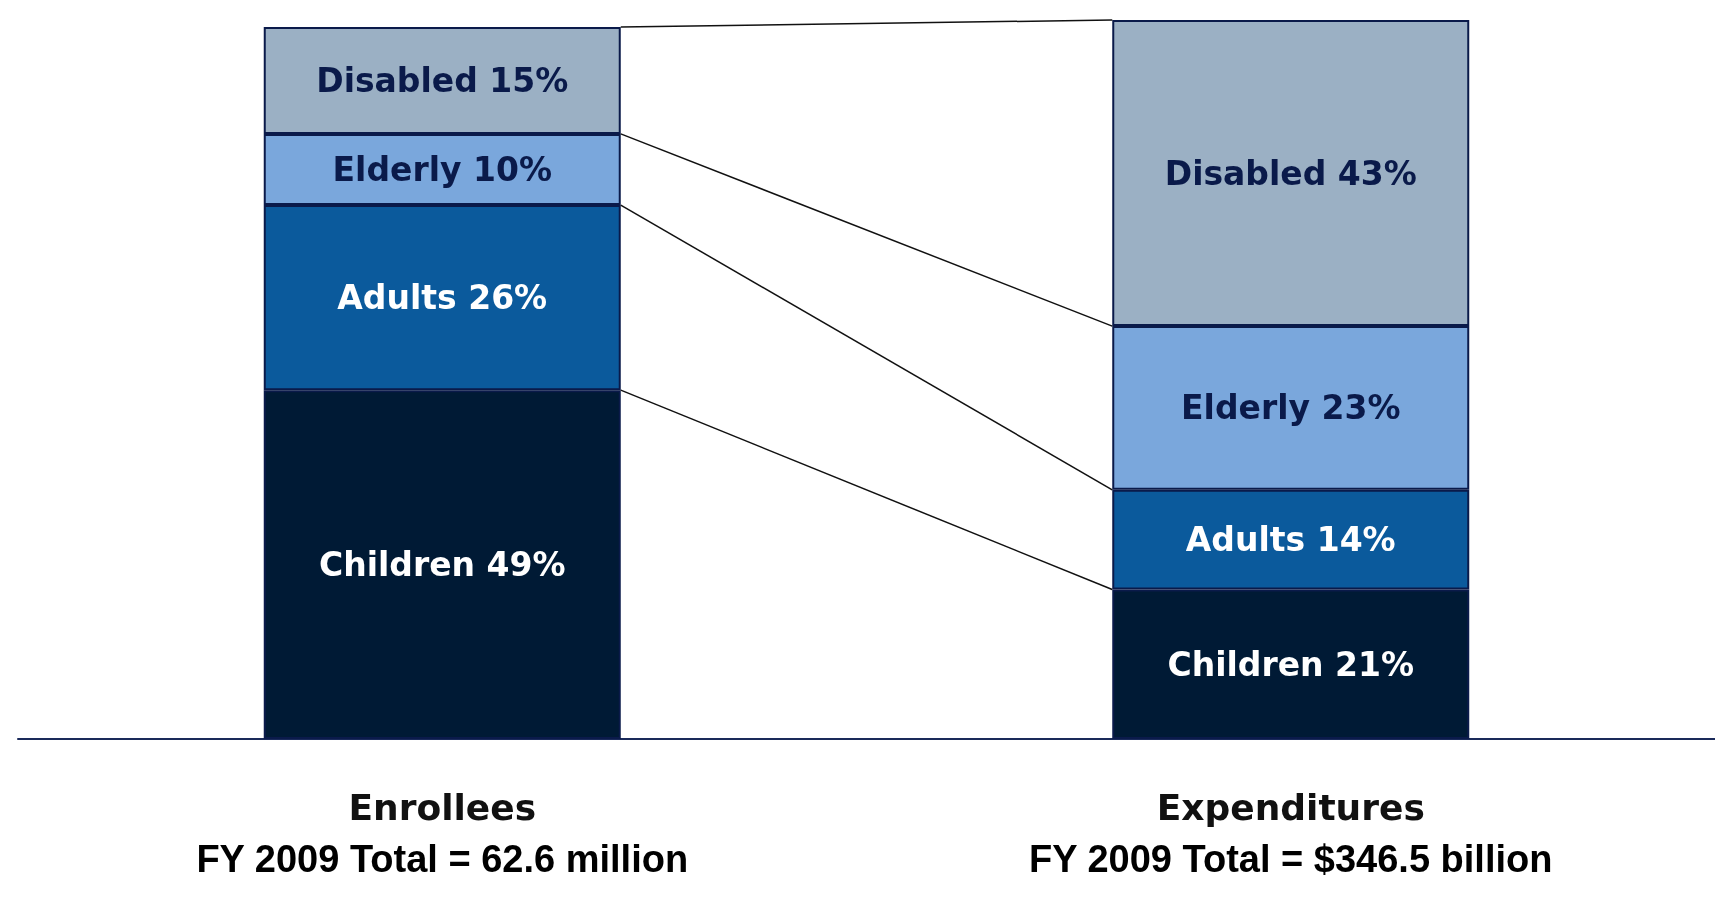 This screenshot has width=1723, height=909. What do you see at coordinates (442, 859) in the screenshot?
I see `text: FY 2009 Total = 62.6 million` at bounding box center [442, 859].